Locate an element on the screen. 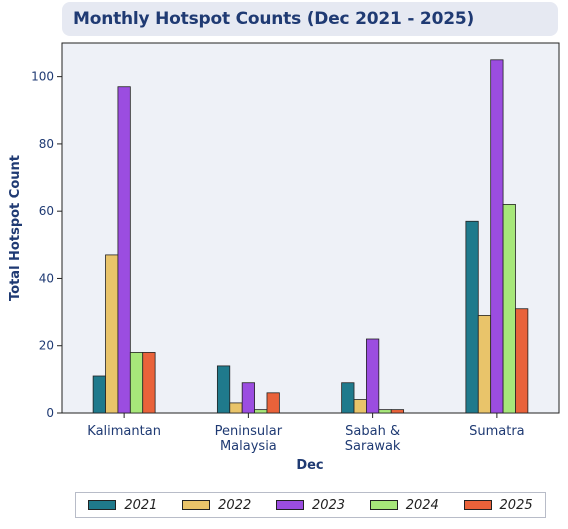  y-tick-label: 60 is located at coordinates (46, 211).